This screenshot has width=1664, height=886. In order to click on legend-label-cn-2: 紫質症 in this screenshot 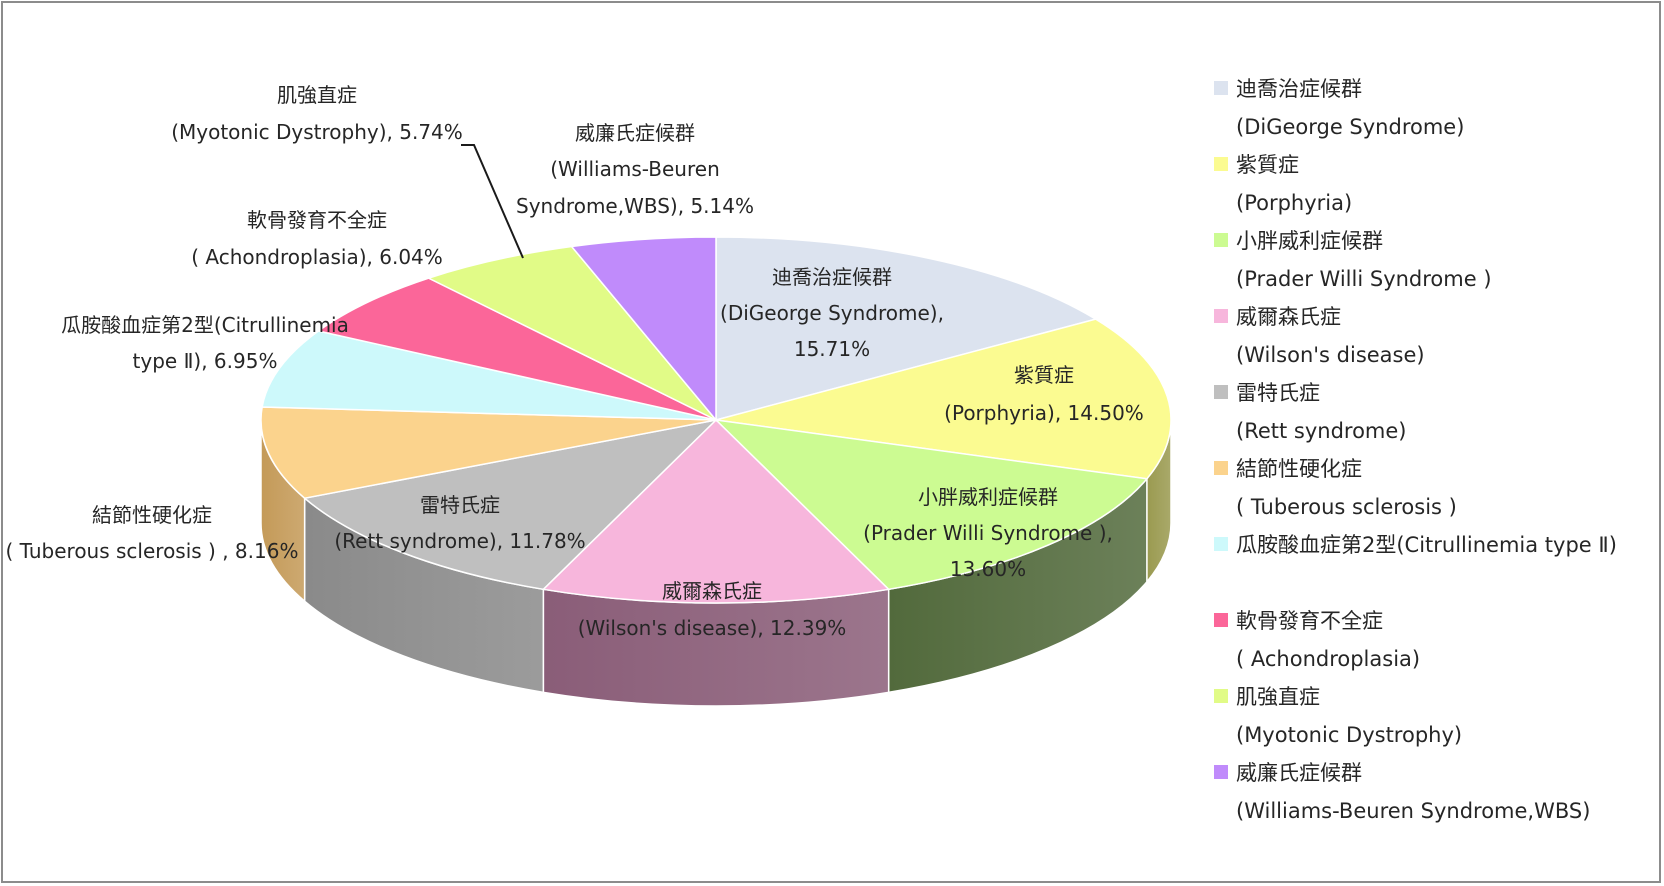, I will do `click(1267, 165)`.